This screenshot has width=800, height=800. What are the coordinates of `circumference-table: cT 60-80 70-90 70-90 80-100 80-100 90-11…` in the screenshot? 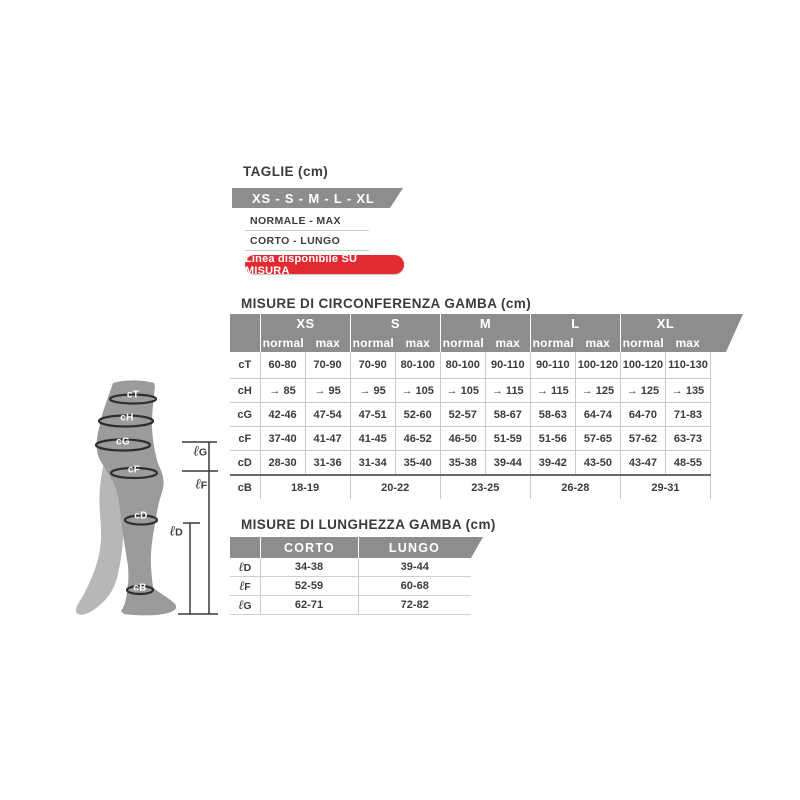 It's located at (471, 425).